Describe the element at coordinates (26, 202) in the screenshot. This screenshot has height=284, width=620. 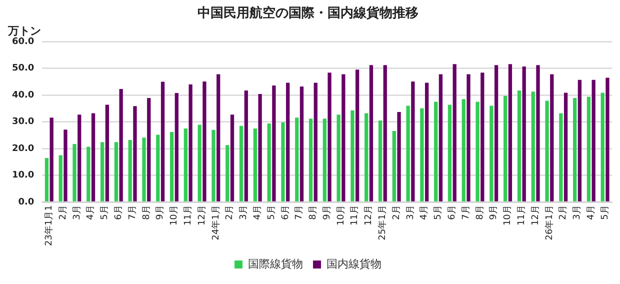
I see `y-tick-label: 0.0` at that location.